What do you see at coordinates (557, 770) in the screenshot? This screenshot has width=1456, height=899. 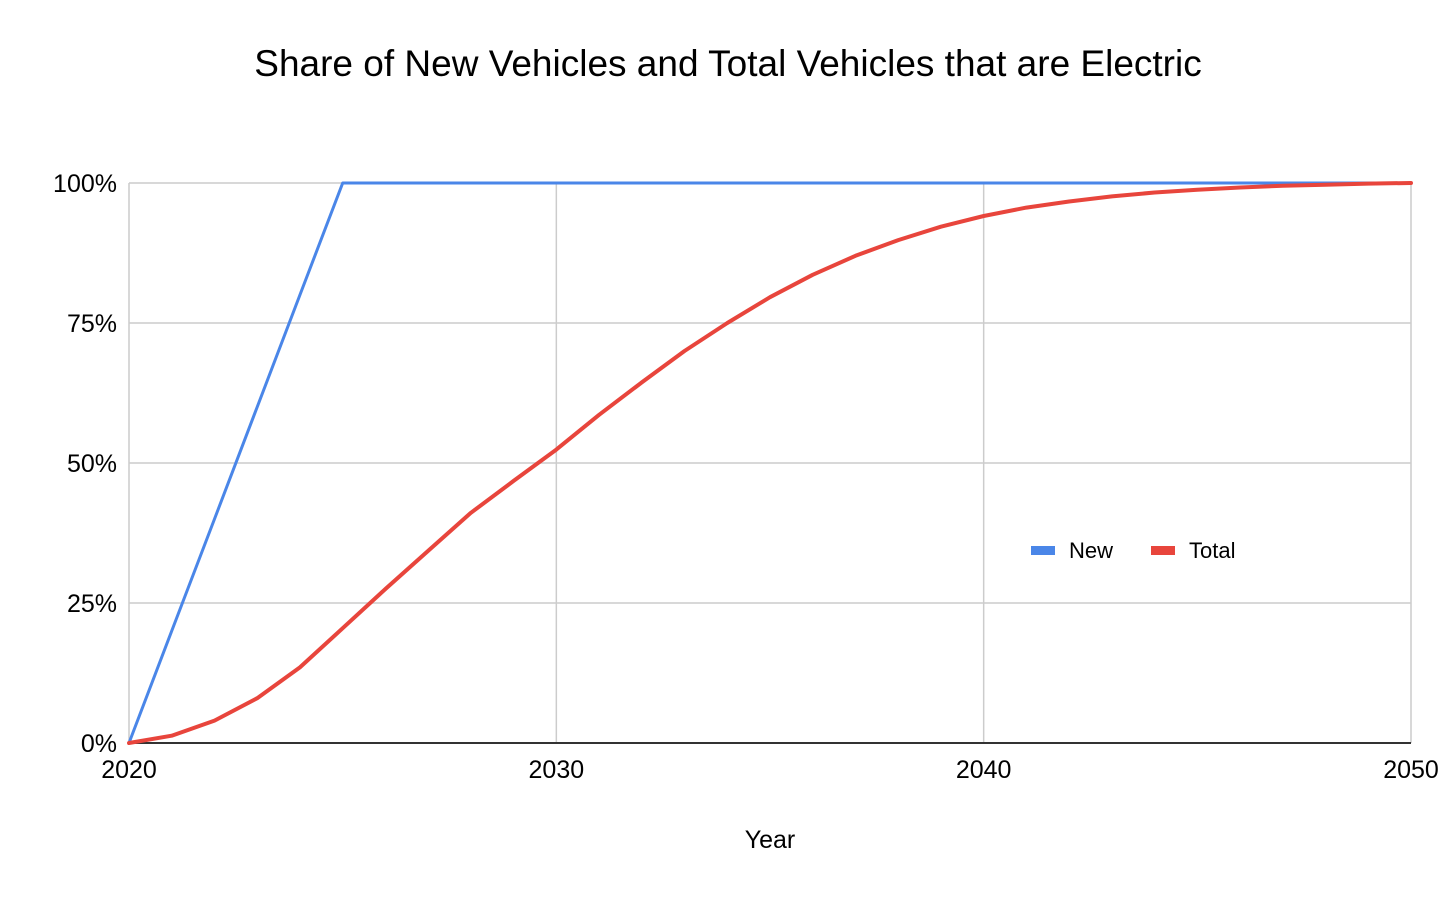 I see `x-tick-label: 2030` at bounding box center [557, 770].